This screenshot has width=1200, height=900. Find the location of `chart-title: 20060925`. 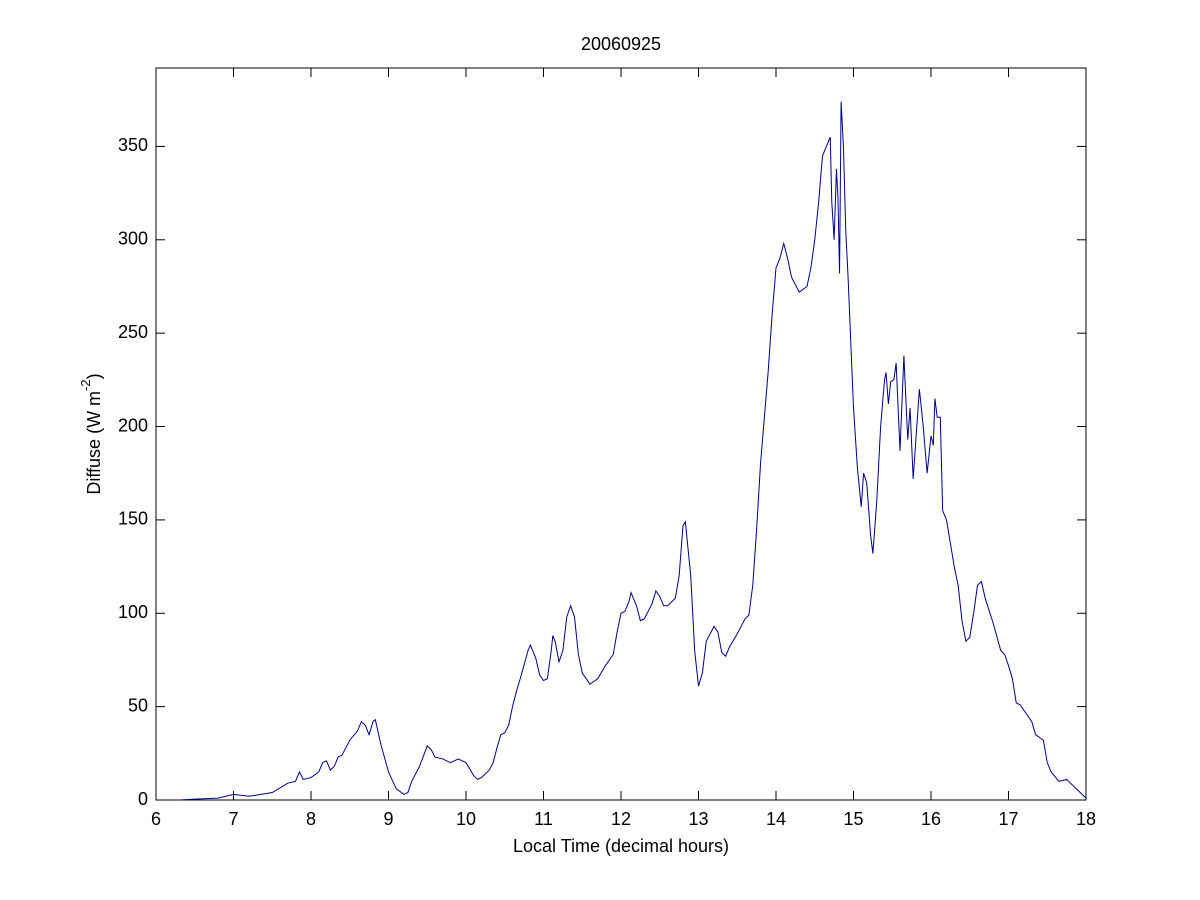

chart-title: 20060925 is located at coordinates (621, 44).